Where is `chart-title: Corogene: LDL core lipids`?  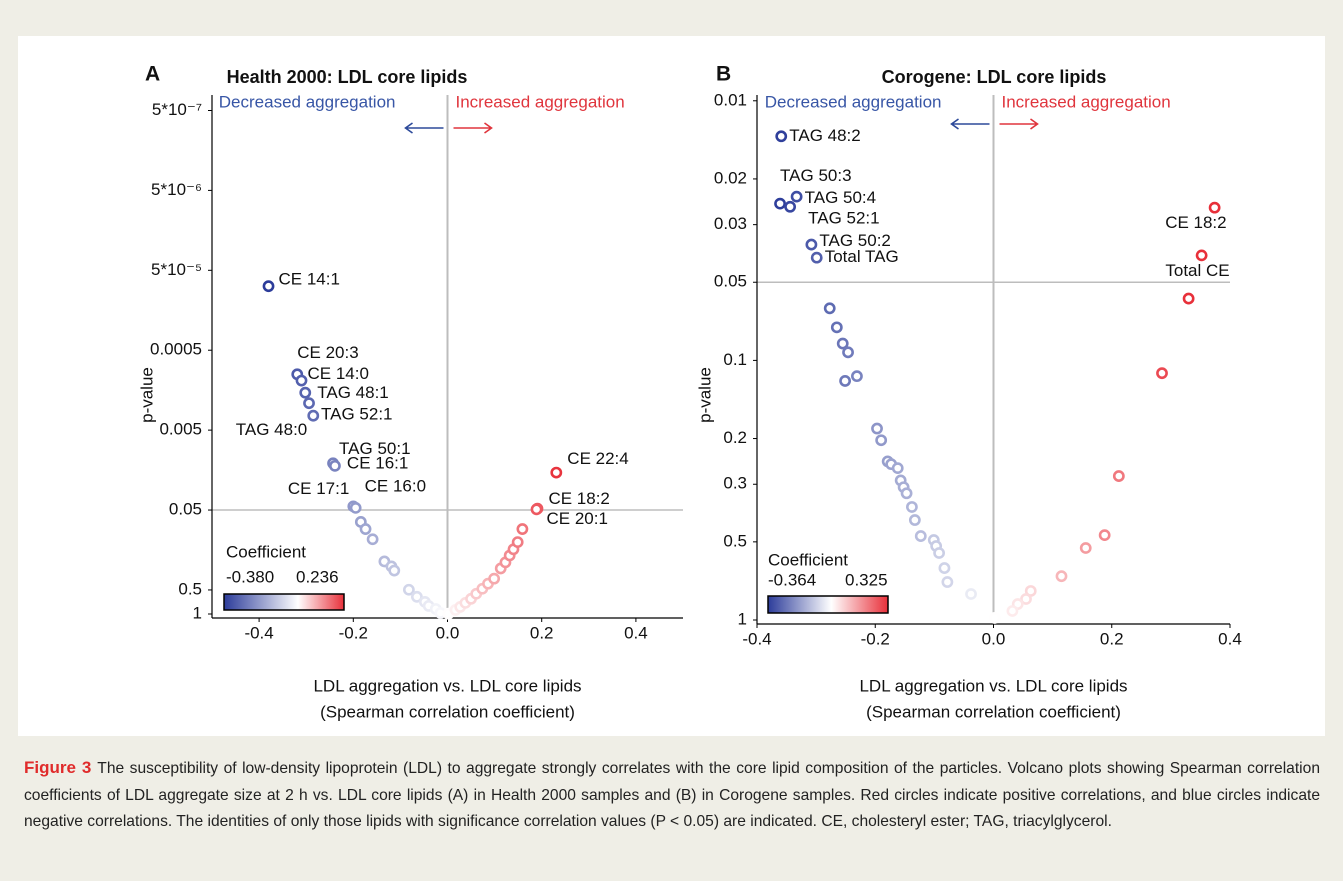 chart-title: Corogene: LDL core lipids is located at coordinates (994, 77).